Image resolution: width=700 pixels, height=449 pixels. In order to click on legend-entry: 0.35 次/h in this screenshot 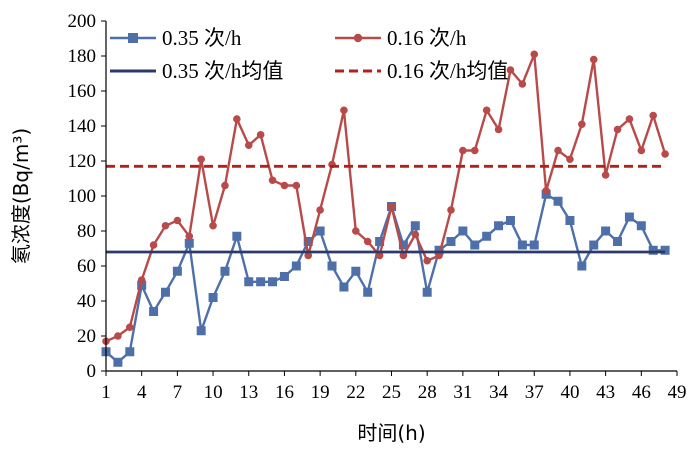, I will do `click(176, 38)`.